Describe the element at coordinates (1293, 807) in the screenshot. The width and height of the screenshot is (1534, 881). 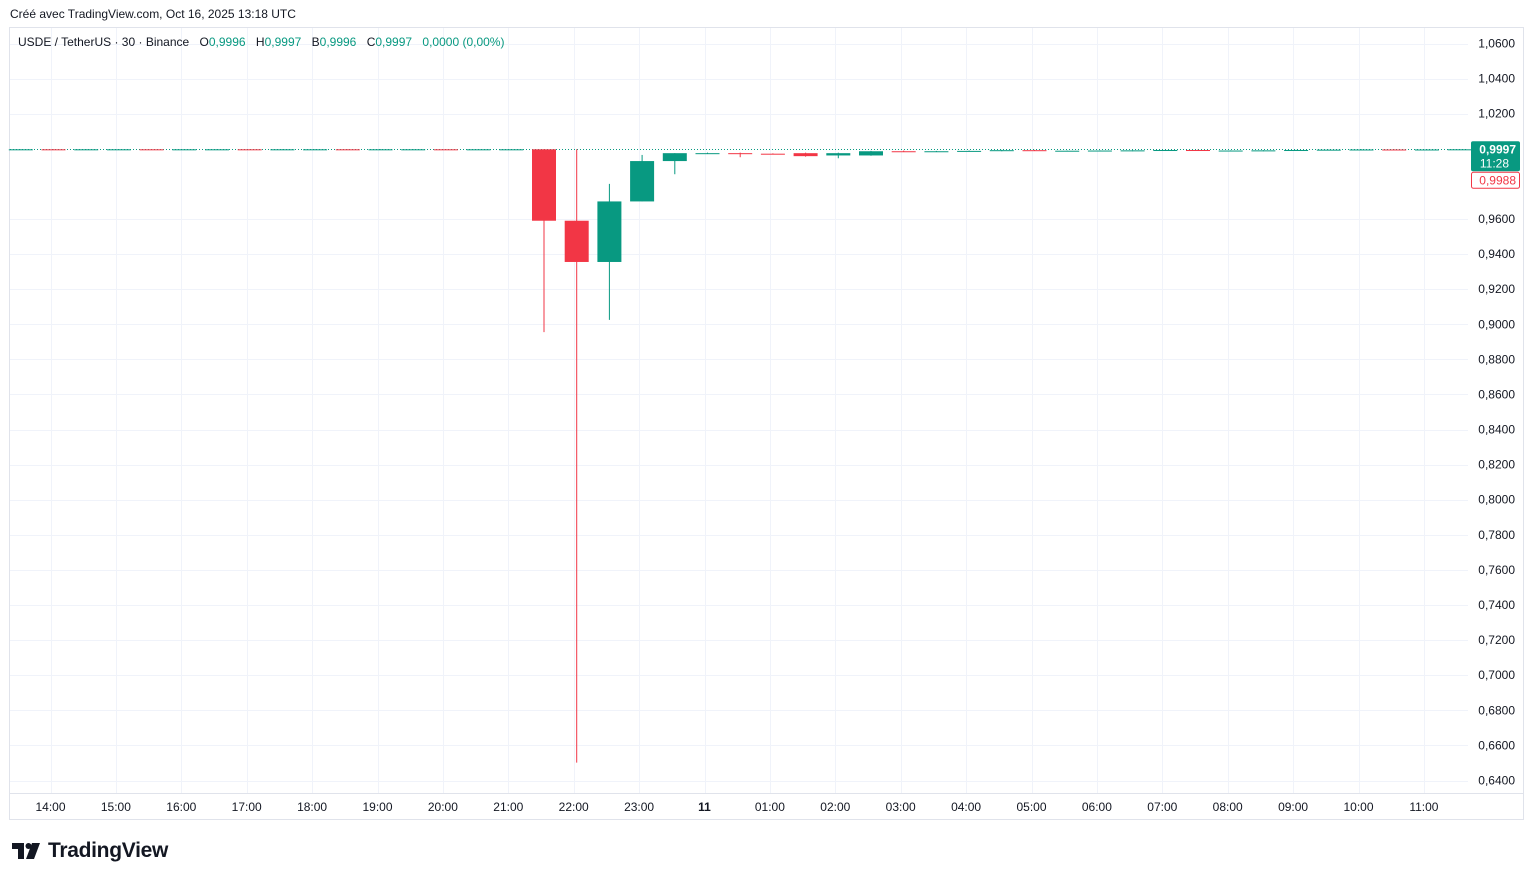
I see `time-tick-label: 09:00` at that location.